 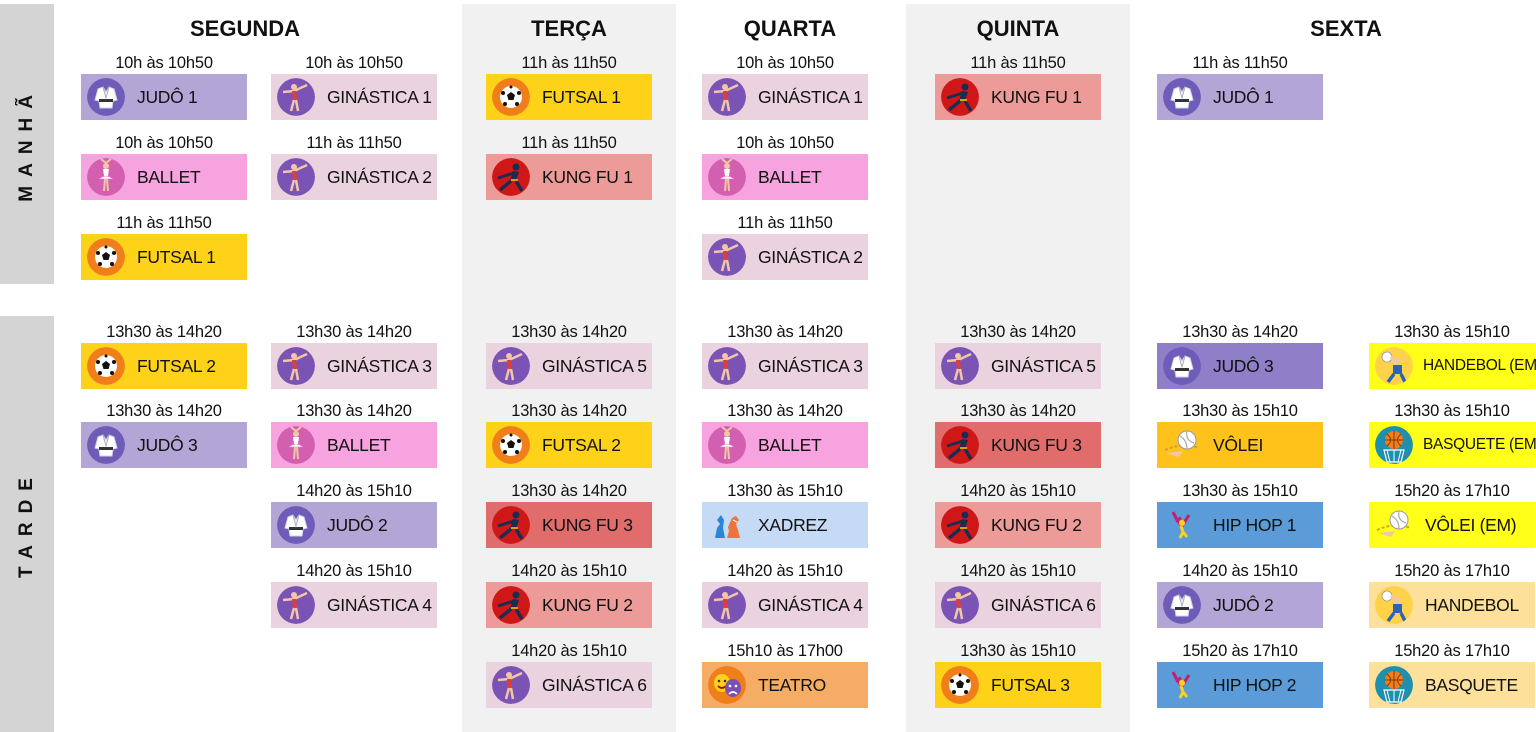 I want to click on schedule-slot-quarta-ginastica-4: 14h20 às 15h10 GINÁSTICA 4, so click(x=785, y=594).